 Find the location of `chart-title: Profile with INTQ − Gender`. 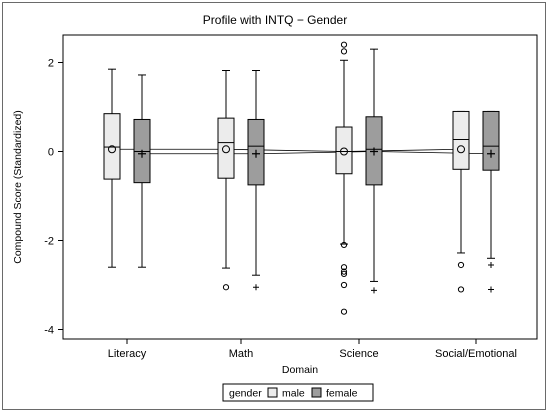

chart-title: Profile with INTQ − Gender is located at coordinates (275, 20).